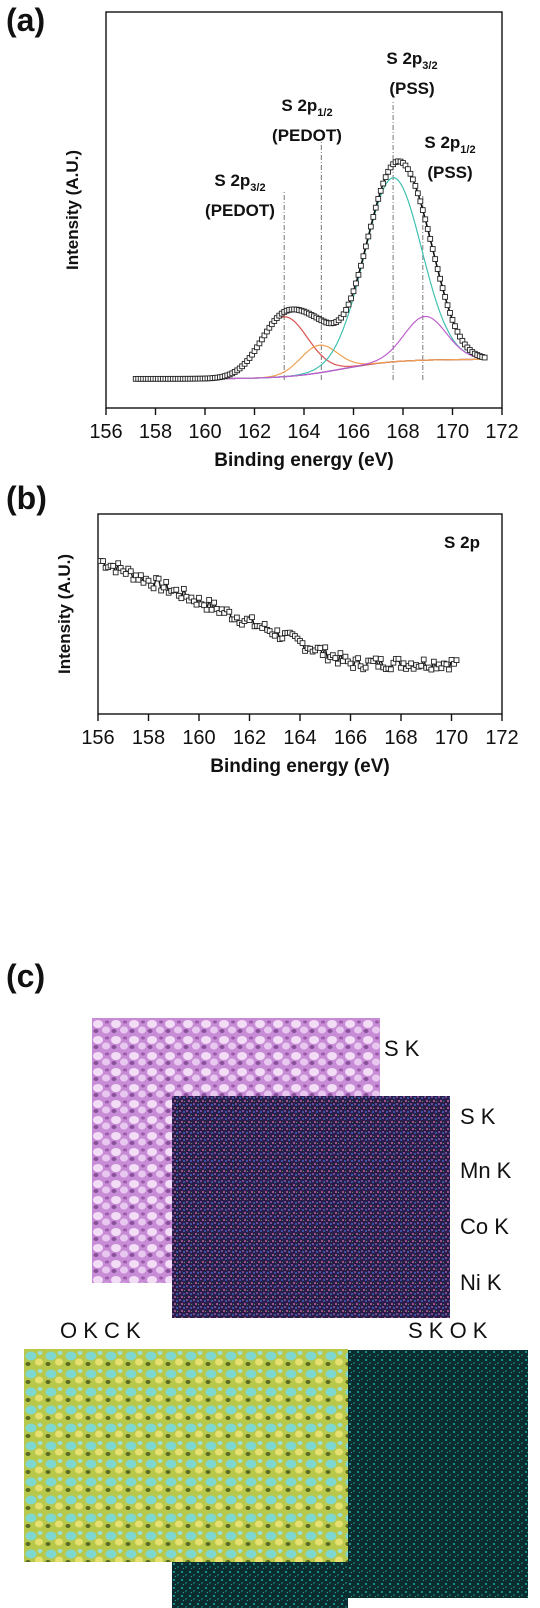 This screenshot has height=1608, width=540. Describe the element at coordinates (462, 542) in the screenshot. I see `chart-title: S 2p` at that location.